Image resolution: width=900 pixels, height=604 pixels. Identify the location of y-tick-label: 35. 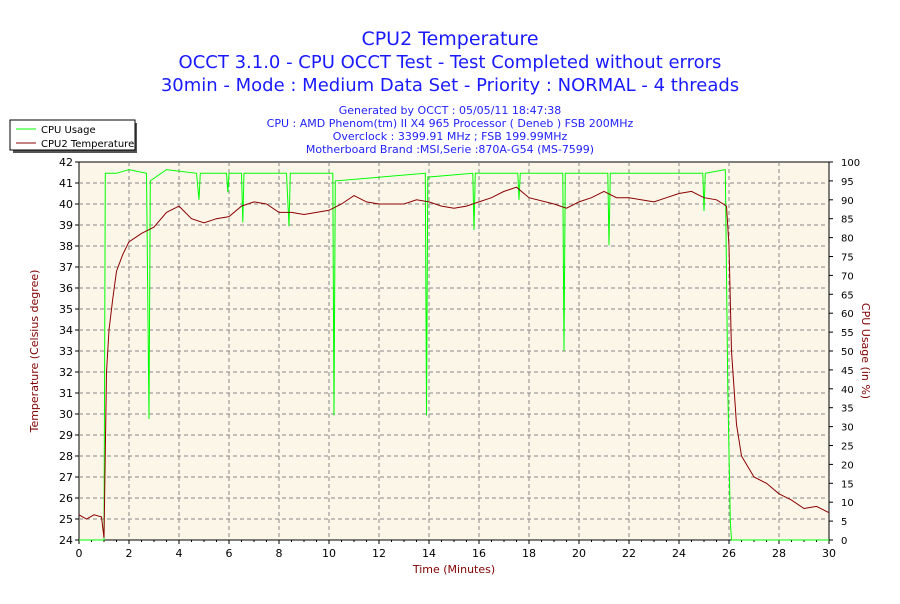
(66, 309).